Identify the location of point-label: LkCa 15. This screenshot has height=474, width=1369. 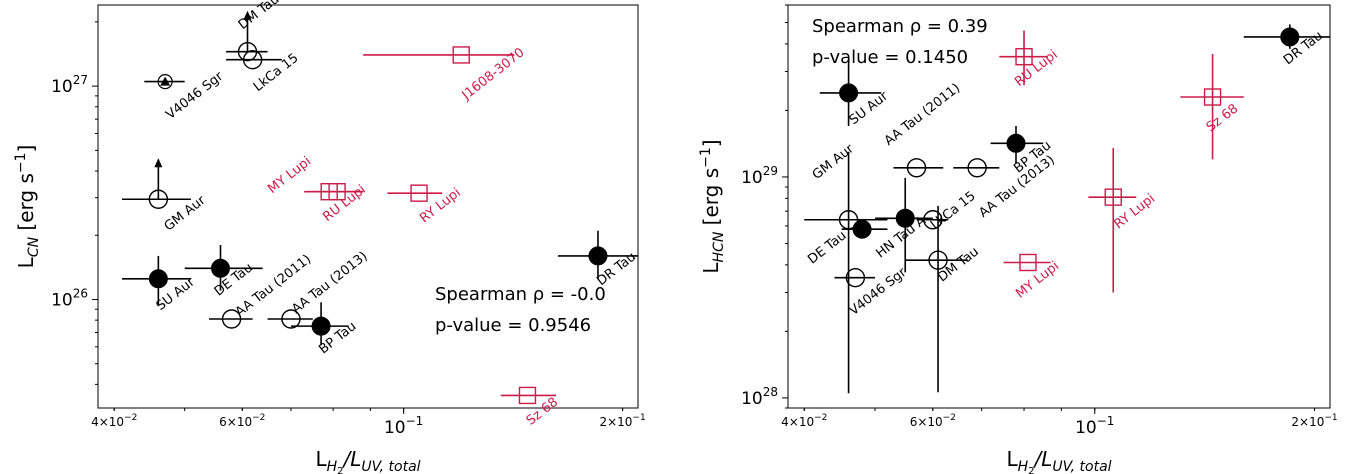
(276, 73).